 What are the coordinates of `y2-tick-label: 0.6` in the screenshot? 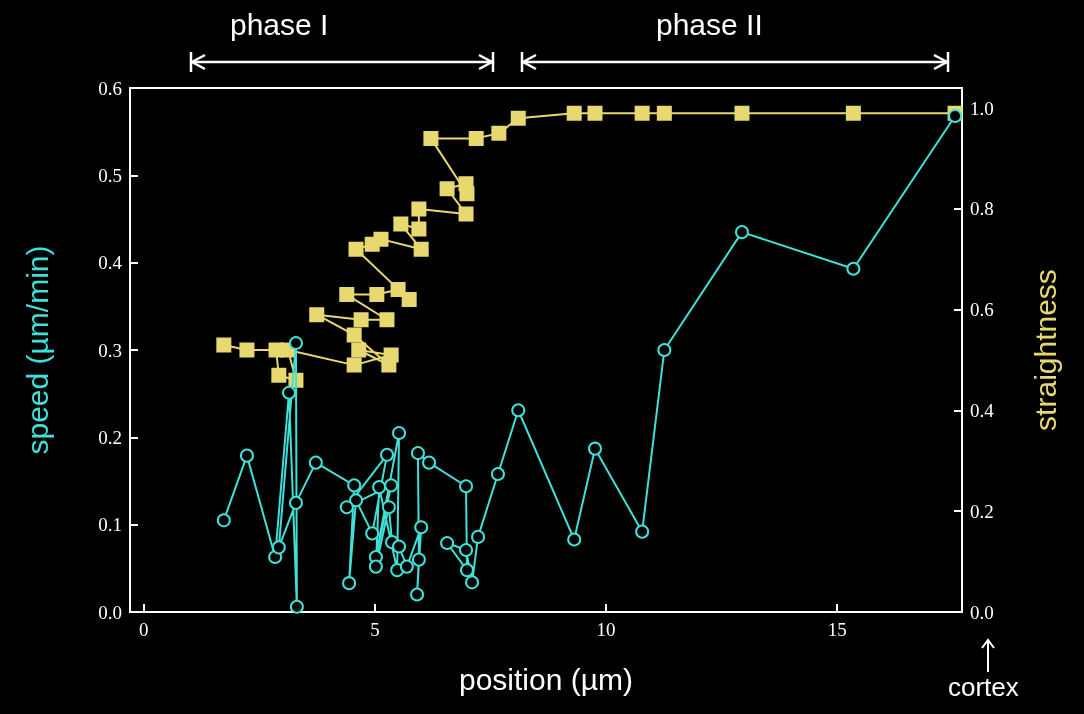 It's located at (982, 310).